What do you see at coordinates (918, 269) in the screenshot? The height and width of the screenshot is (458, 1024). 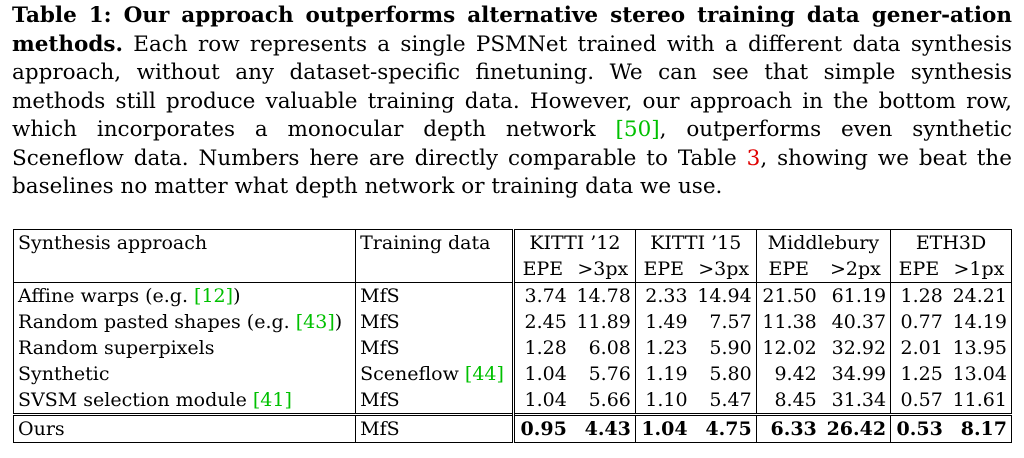 I see `metric-eth3d-epe: EPE` at bounding box center [918, 269].